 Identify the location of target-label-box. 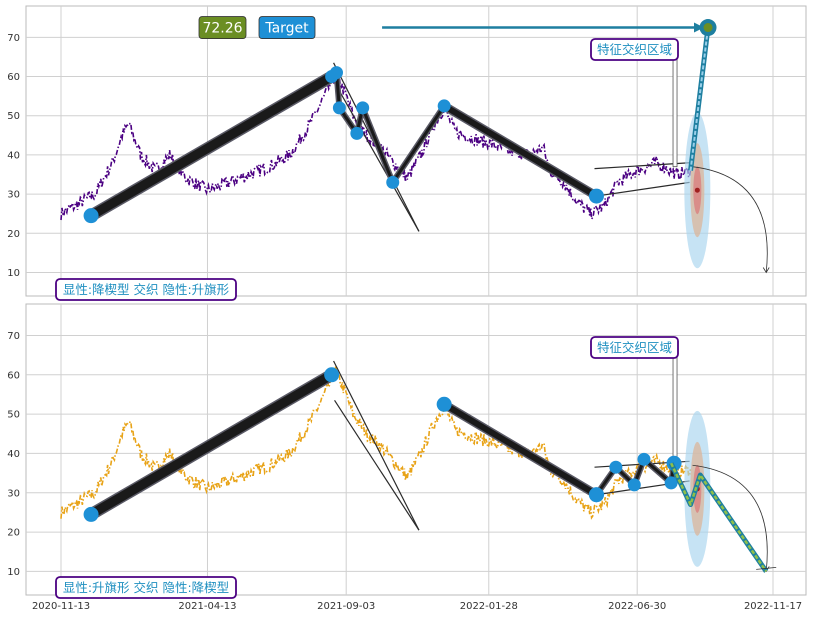
(287, 27).